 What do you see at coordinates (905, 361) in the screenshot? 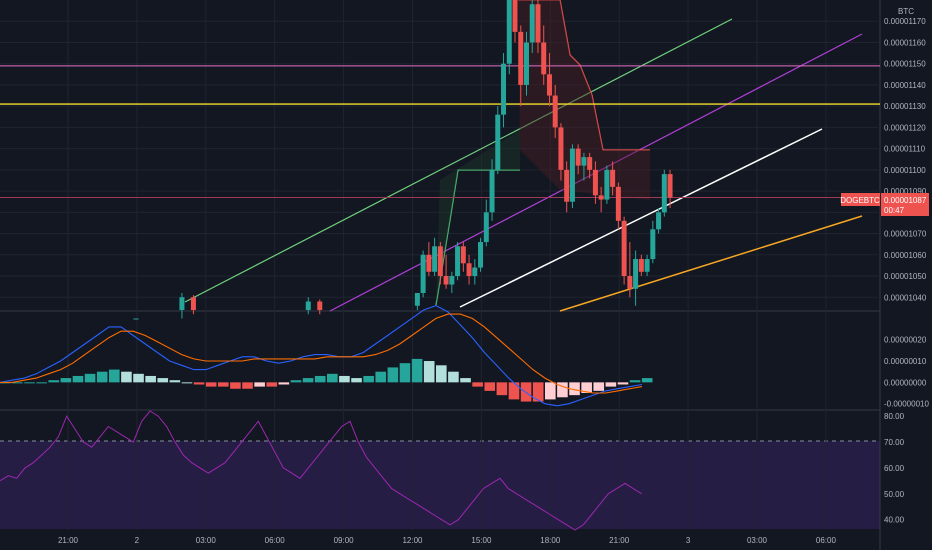
I see `macd-tick-label: 0.00000010` at bounding box center [905, 361].